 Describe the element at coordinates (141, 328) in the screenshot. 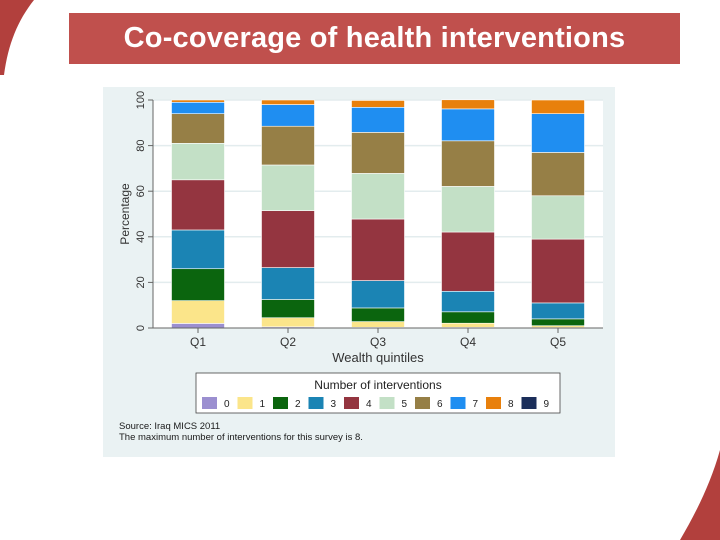

I see `y-tick-label: 0` at that location.